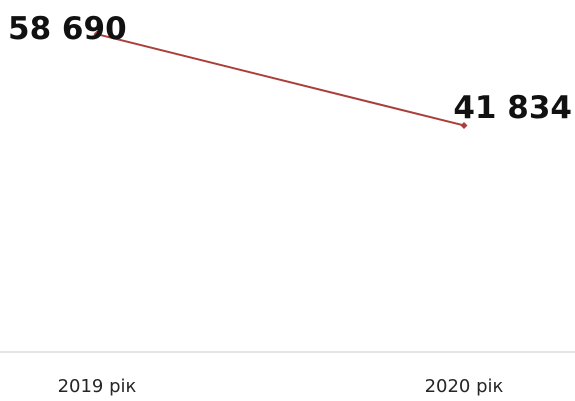  I want to click on x-tick-labels-layer: 2019 рік 2020 рік, so click(281, 386).